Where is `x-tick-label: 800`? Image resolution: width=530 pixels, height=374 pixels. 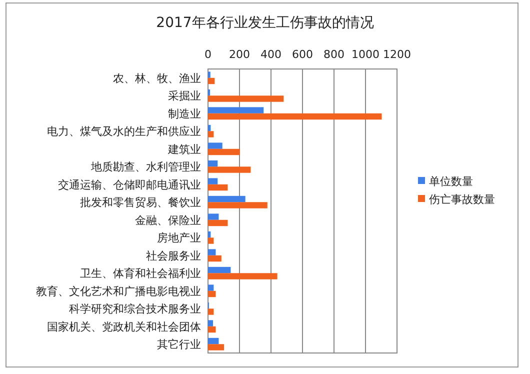
x-tick-label: 800 is located at coordinates (334, 54).